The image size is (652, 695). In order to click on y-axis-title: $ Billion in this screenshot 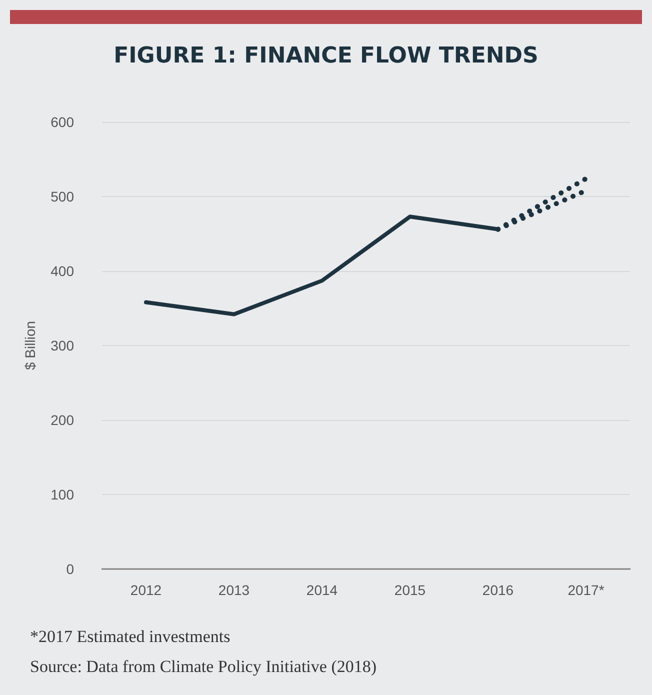, I will do `click(30, 345)`.